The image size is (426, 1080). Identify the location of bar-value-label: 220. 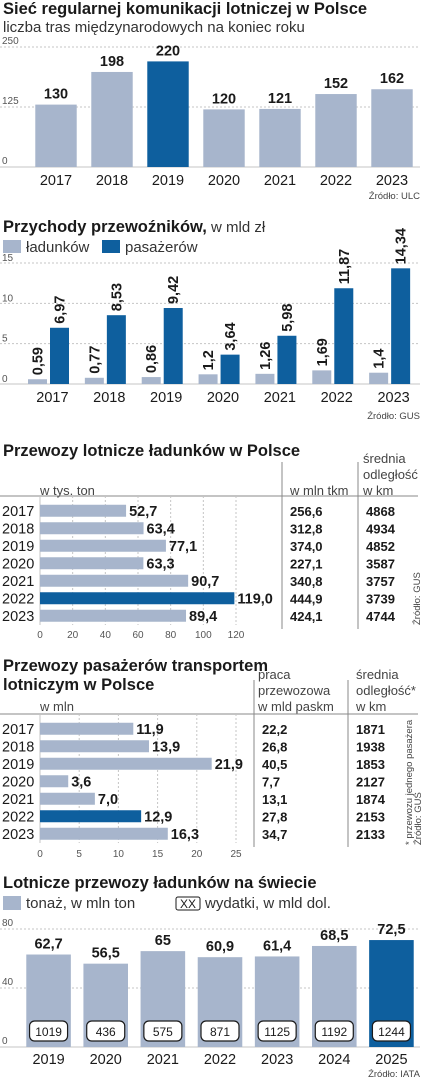
(168, 51).